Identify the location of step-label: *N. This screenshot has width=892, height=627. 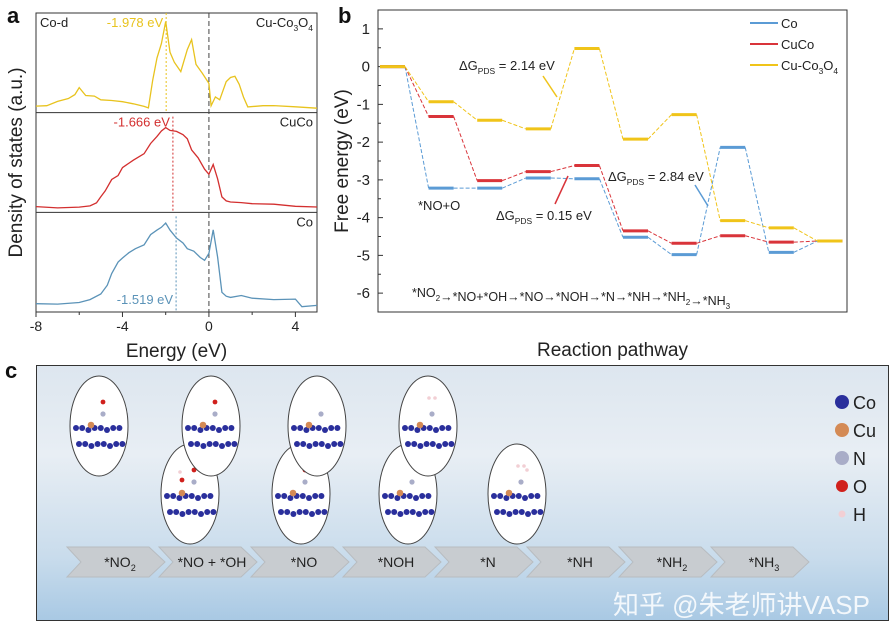
(488, 562).